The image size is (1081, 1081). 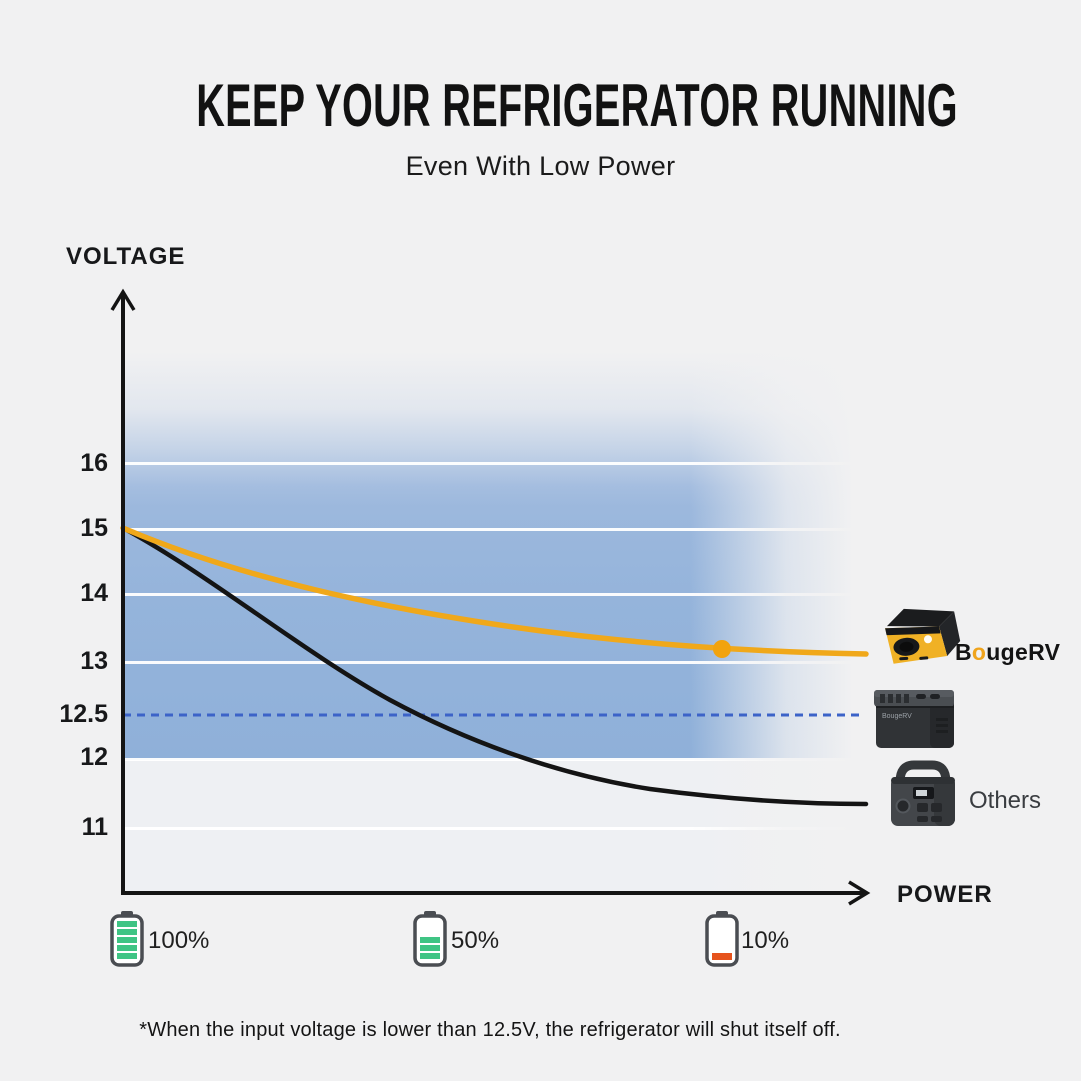 I want to click on battery-100-icon, so click(x=127, y=939).